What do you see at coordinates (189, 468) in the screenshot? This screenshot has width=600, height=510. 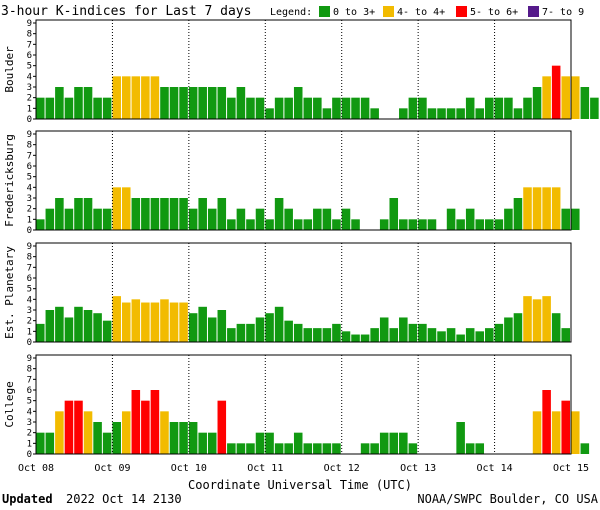 I see `x-tick-label: Oct 10` at bounding box center [189, 468].